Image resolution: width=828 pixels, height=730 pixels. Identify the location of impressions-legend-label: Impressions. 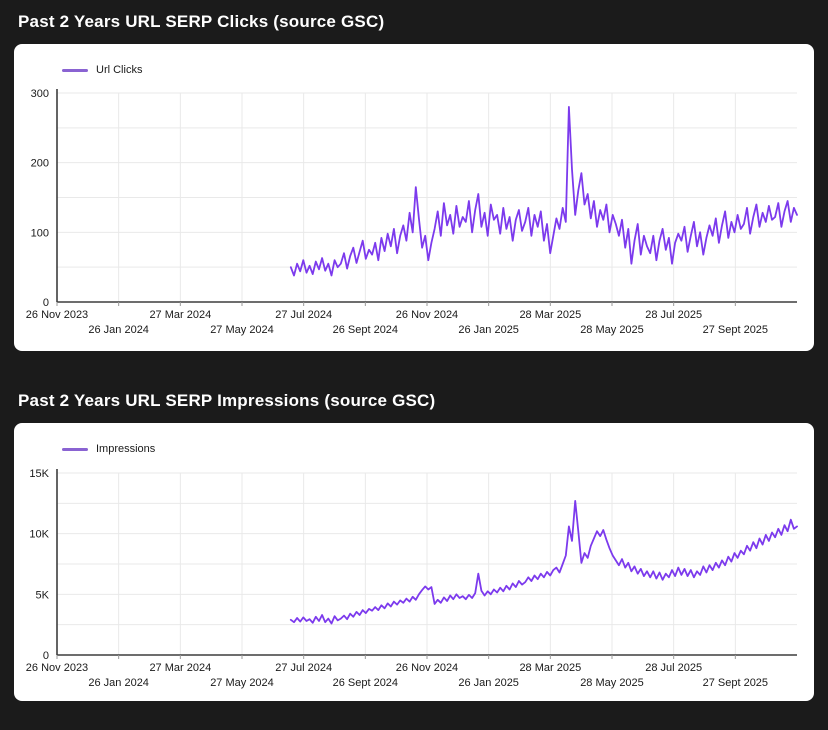
(126, 449).